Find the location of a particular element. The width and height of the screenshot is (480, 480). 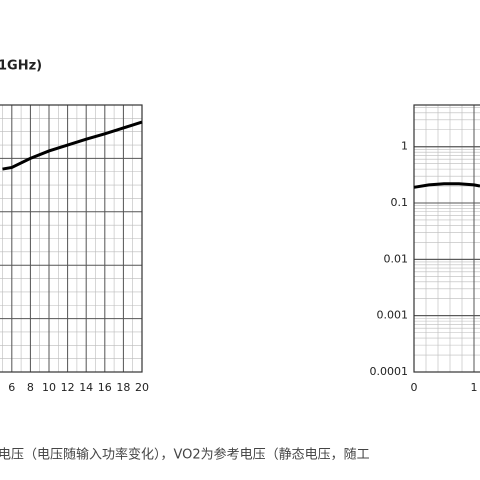

chart-title: 1GHz) is located at coordinates (21, 66).